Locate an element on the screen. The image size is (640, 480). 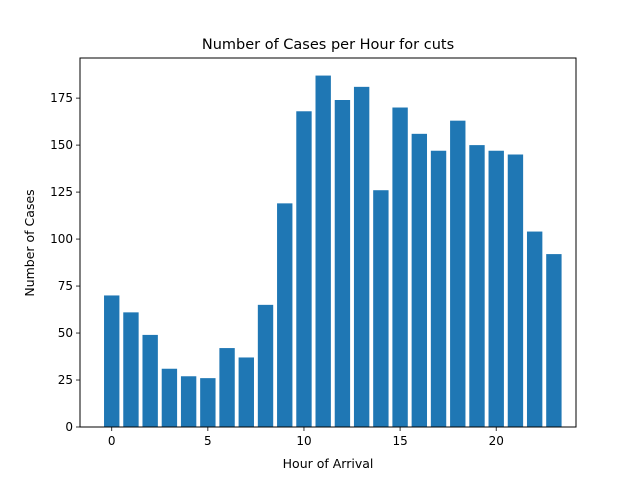
y-tick-label: 25 is located at coordinates (65, 380).